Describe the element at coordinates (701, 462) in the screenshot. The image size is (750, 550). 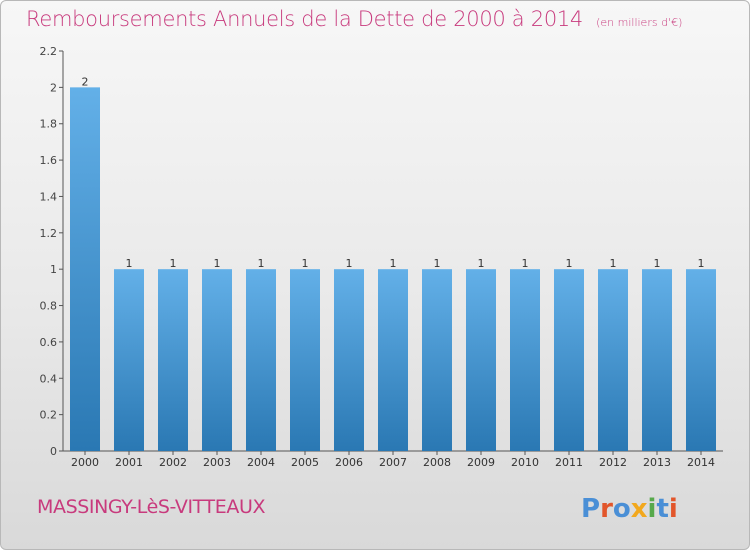
I see `x-tick-label: 2014` at that location.